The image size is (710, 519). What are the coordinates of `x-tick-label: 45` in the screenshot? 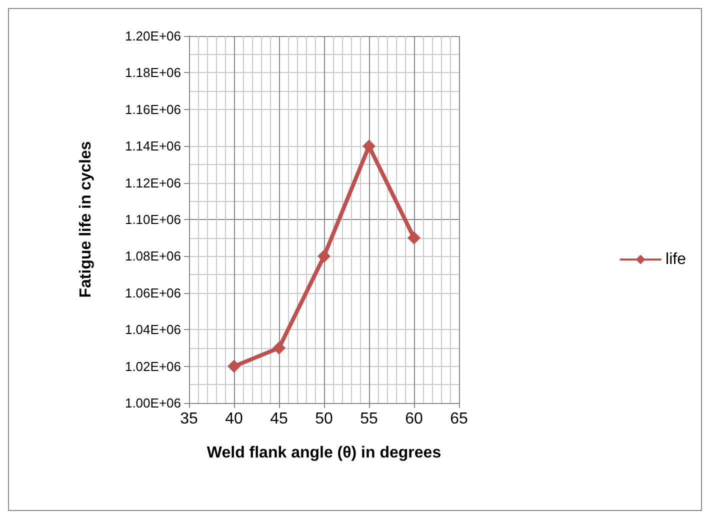 It's located at (279, 419).